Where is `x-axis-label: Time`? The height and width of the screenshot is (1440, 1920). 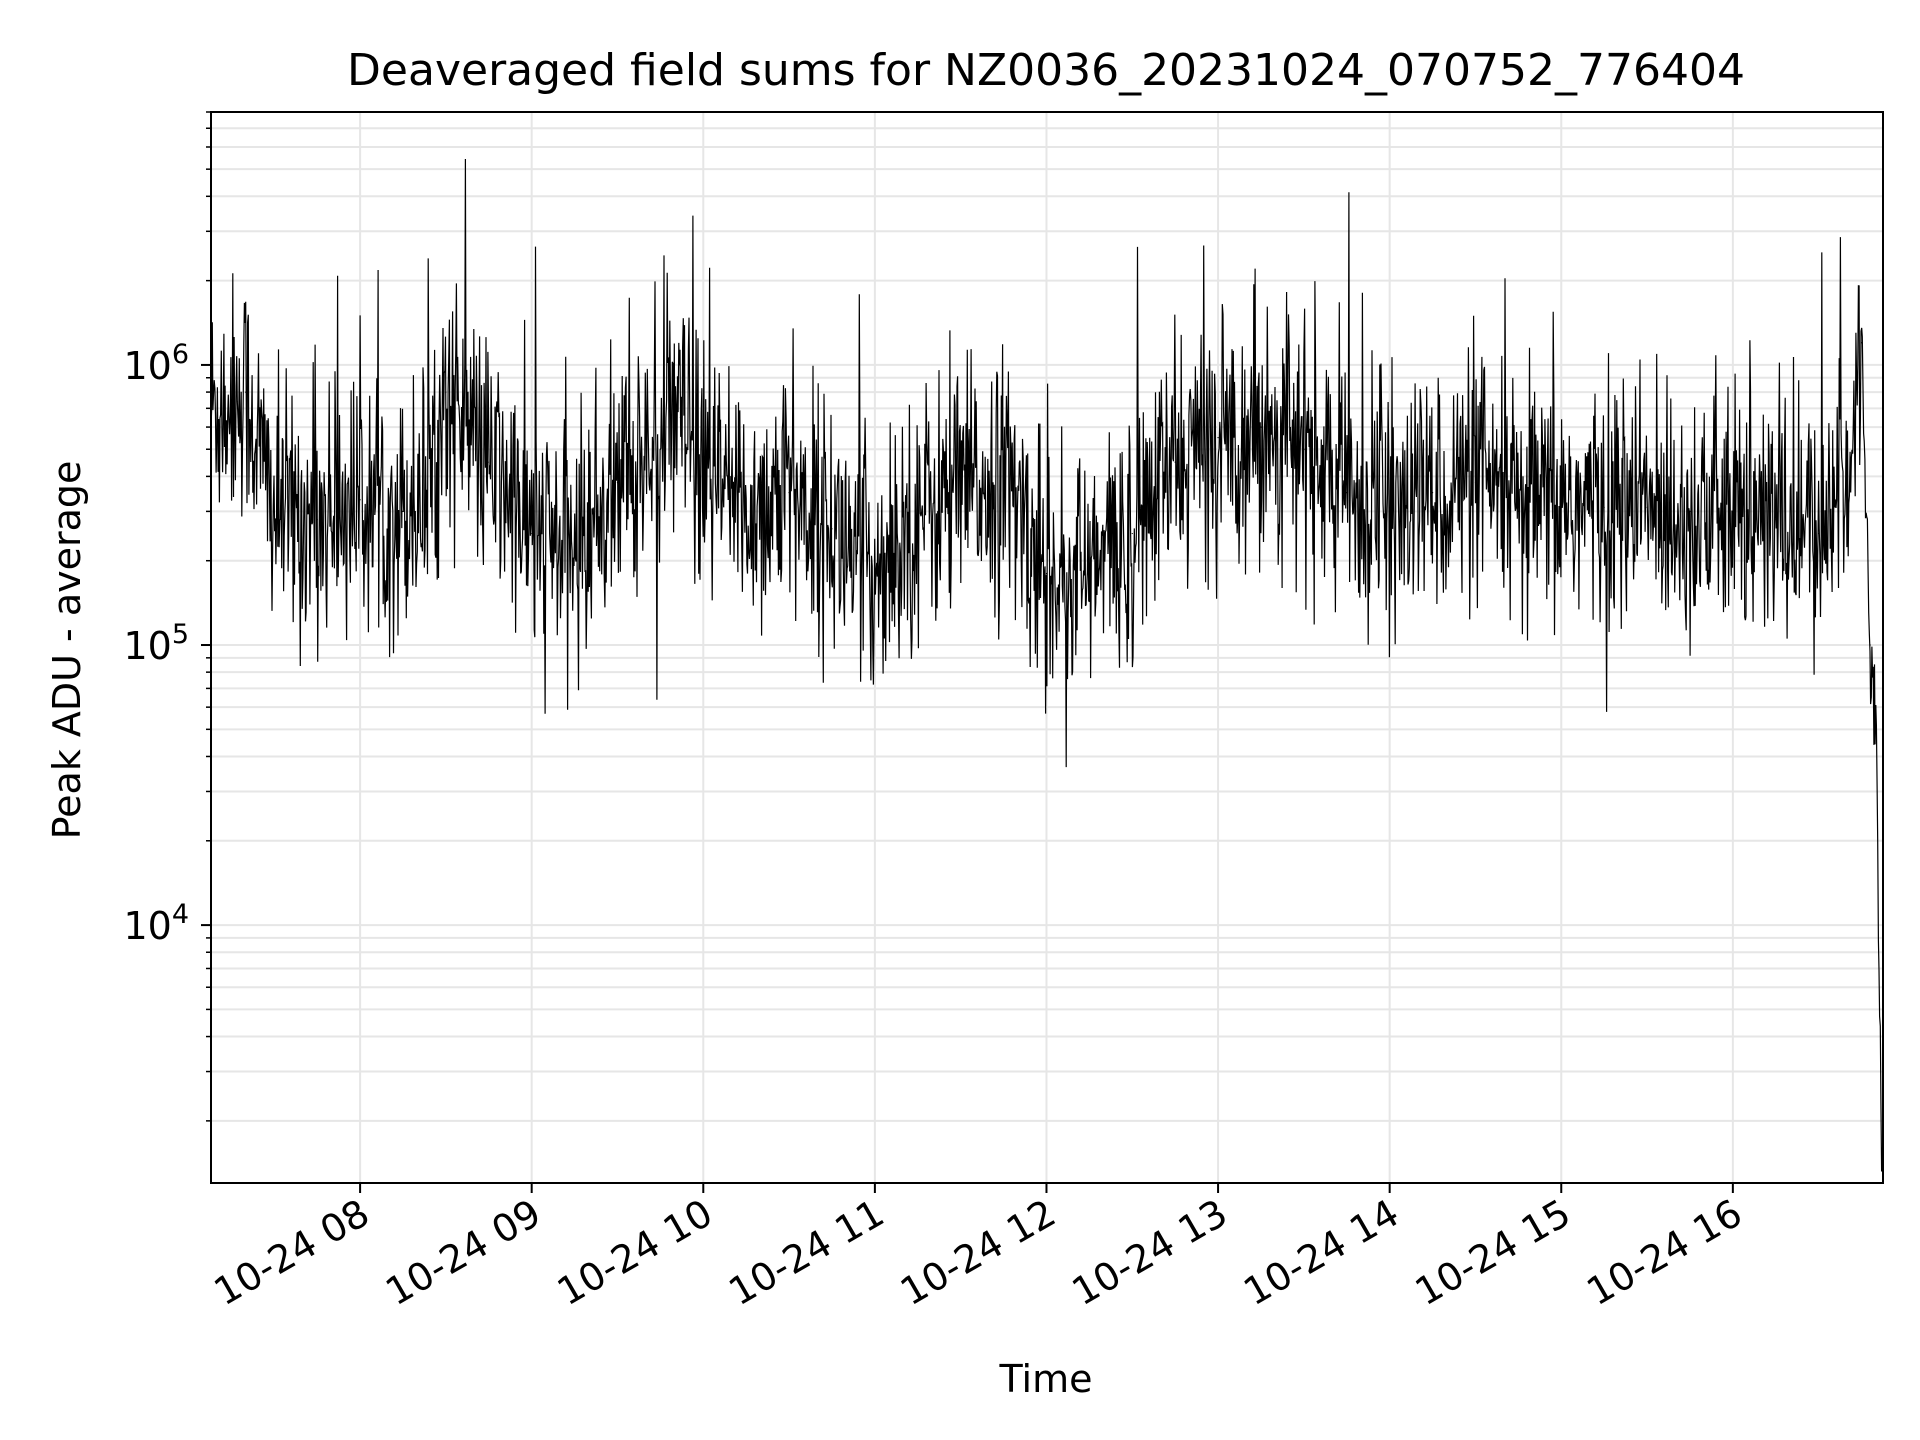 x-axis-label: Time is located at coordinates (1046, 1379).